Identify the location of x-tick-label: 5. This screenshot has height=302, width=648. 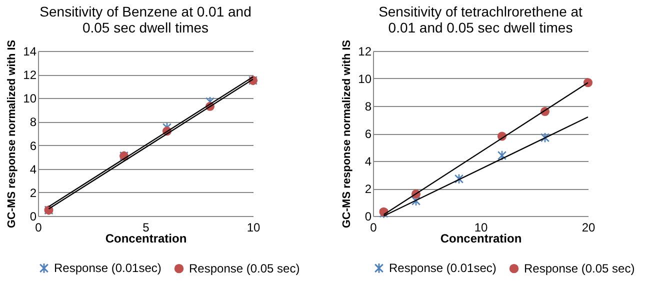
(146, 227).